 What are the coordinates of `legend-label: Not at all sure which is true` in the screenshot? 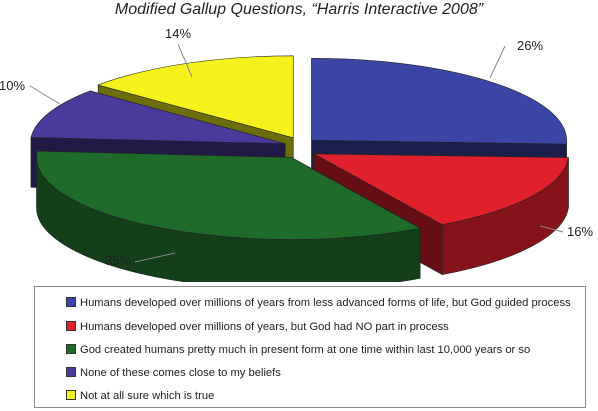 It's located at (147, 396).